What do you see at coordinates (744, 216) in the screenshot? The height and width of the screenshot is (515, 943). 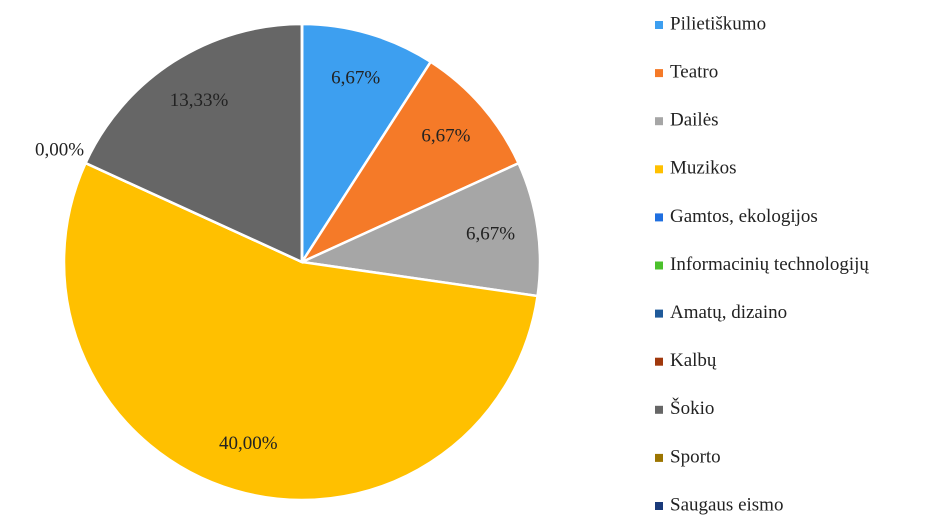 I see `legend-label: Gamtos, ekologijos` at bounding box center [744, 216].